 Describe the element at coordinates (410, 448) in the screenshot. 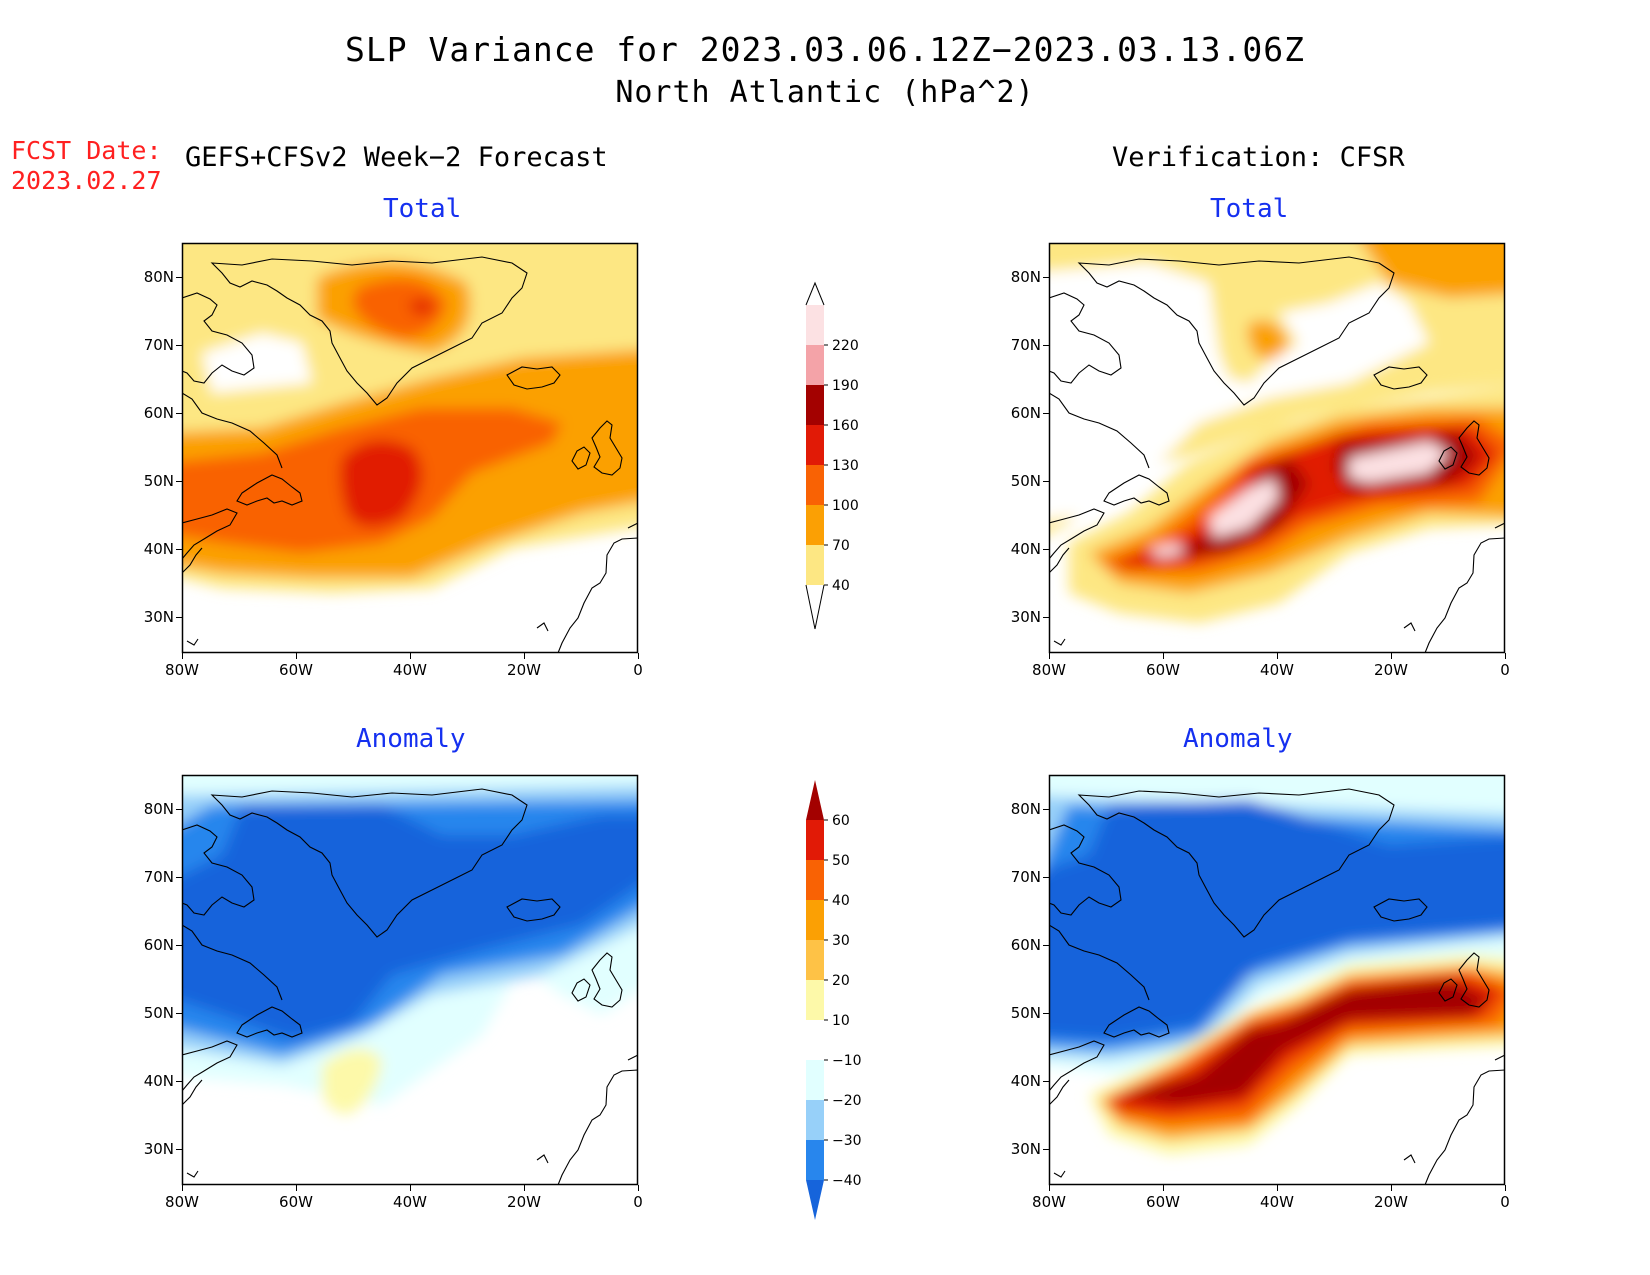

I see `map-forecast-total` at that location.